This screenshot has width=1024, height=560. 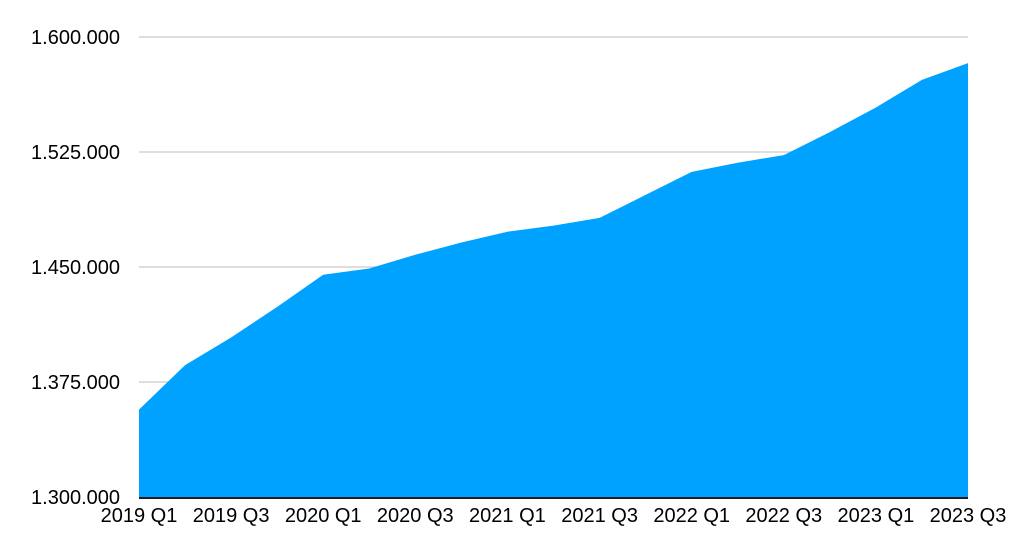 I want to click on x-tick-label: 2019 Q3, so click(x=231, y=516).